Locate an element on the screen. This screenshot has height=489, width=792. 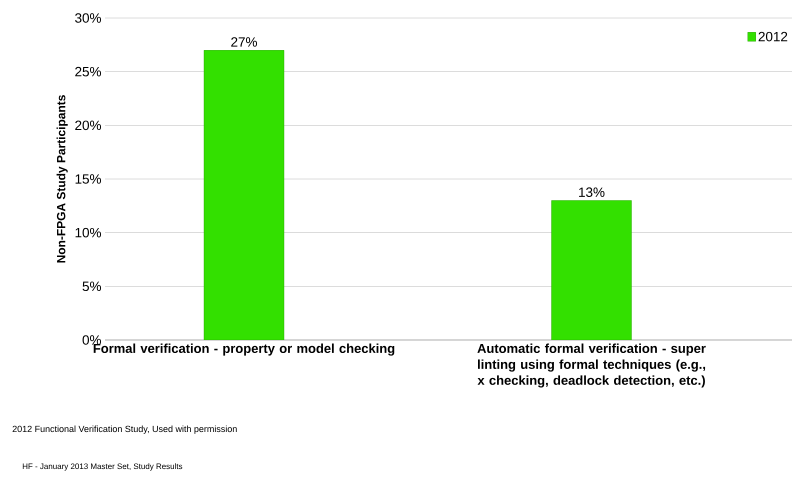
y-tick-label: 30% is located at coordinates (88, 18).